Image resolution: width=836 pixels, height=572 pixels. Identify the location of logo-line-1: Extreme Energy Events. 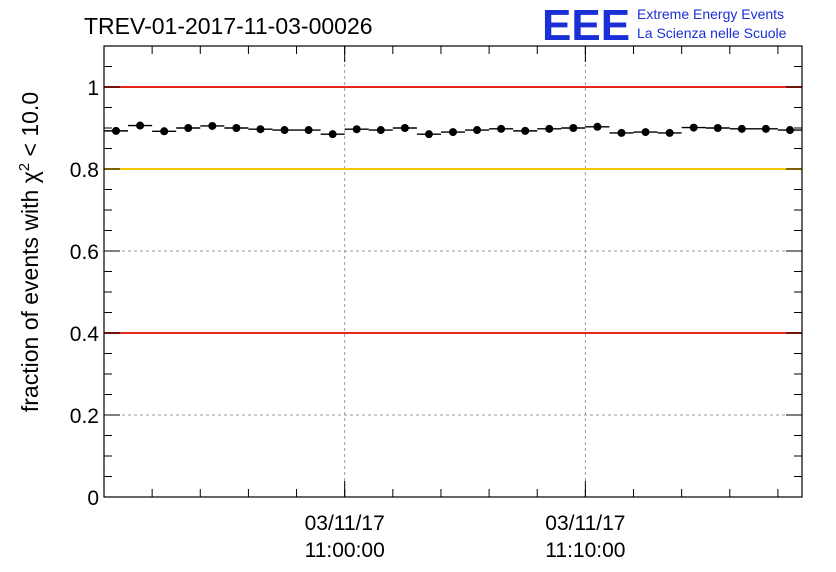
(710, 14).